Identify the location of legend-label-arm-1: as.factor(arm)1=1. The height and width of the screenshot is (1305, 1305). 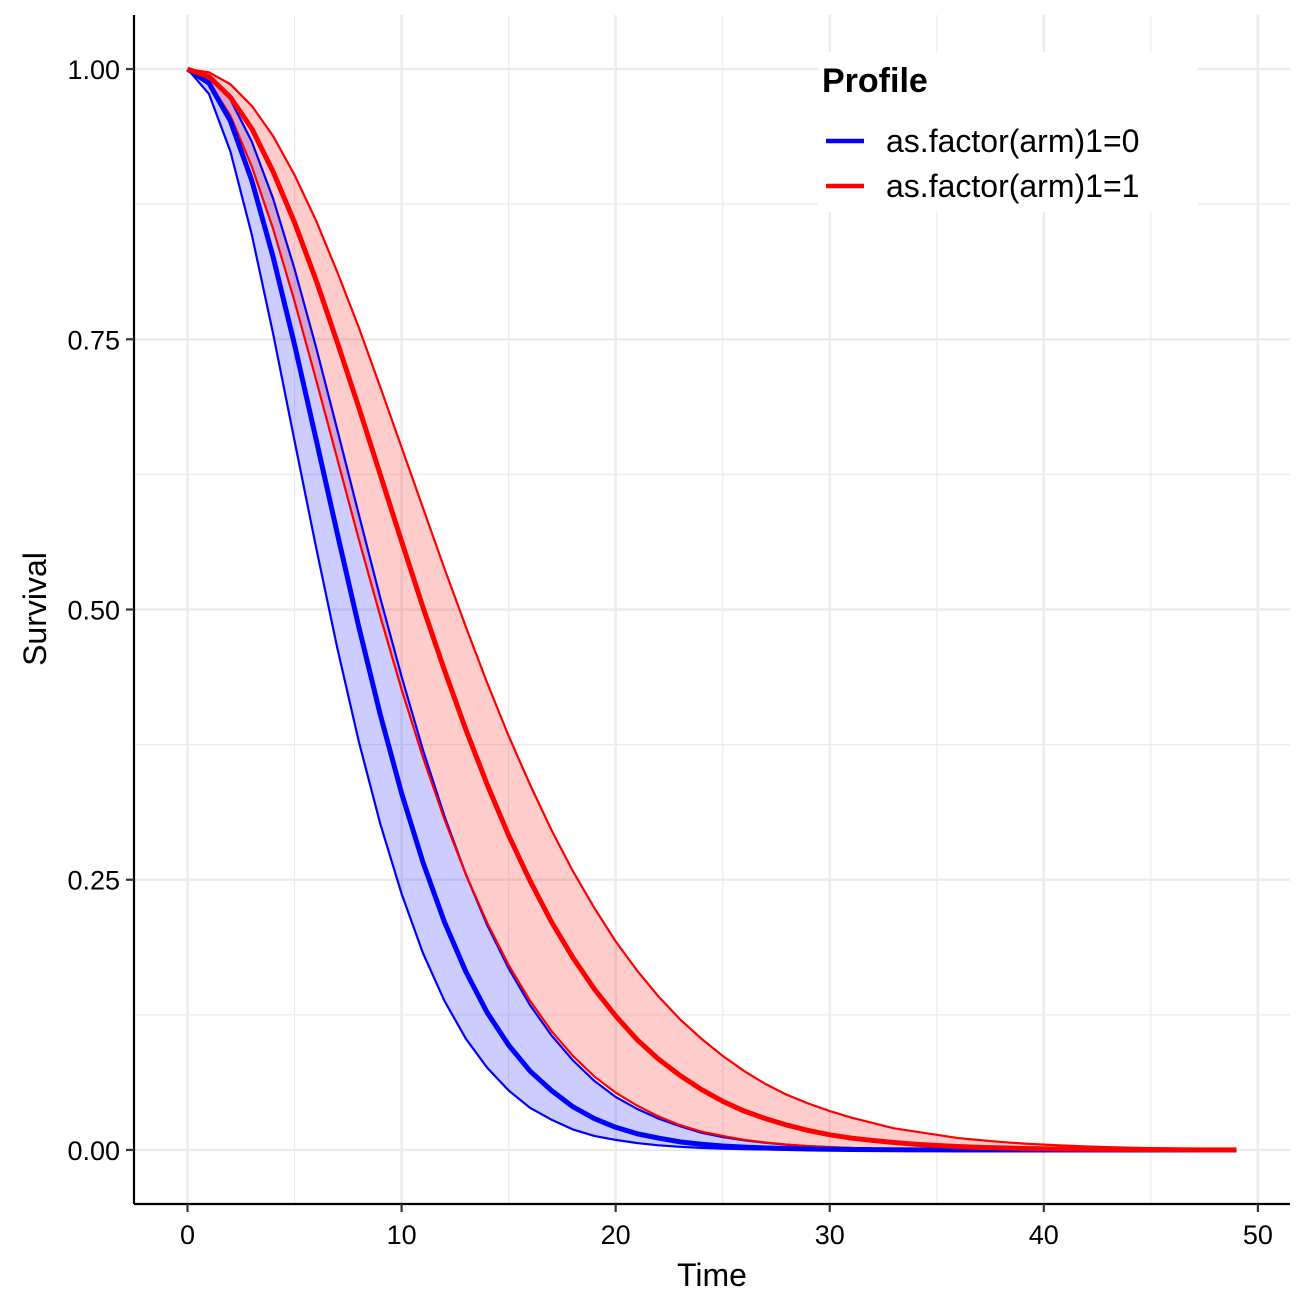
(1012, 186).